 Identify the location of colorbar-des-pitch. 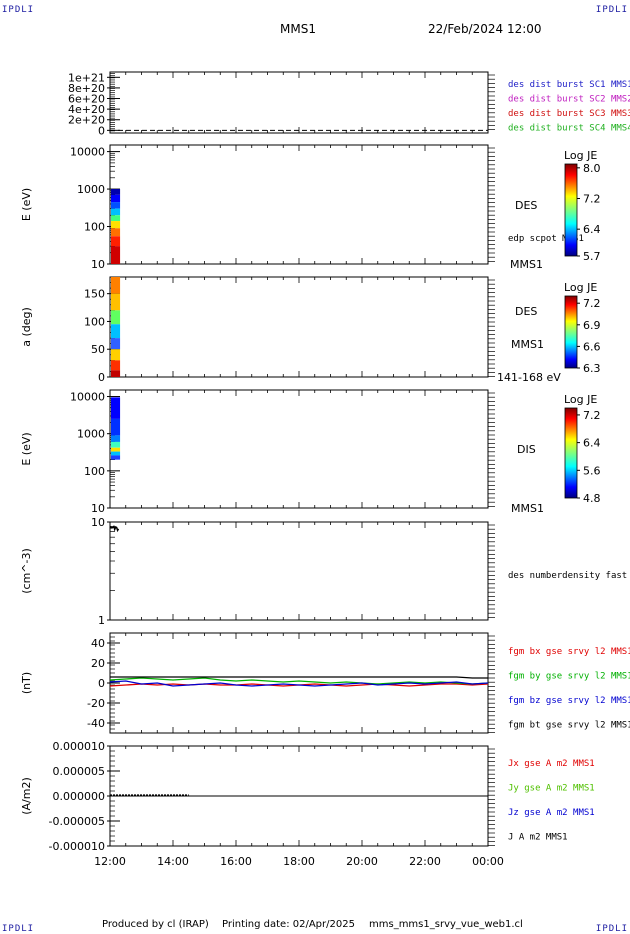
(571, 332).